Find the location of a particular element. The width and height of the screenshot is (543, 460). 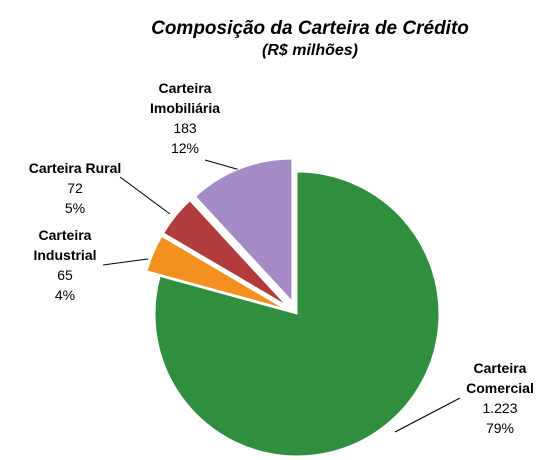

value-label: 183 is located at coordinates (185, 128).